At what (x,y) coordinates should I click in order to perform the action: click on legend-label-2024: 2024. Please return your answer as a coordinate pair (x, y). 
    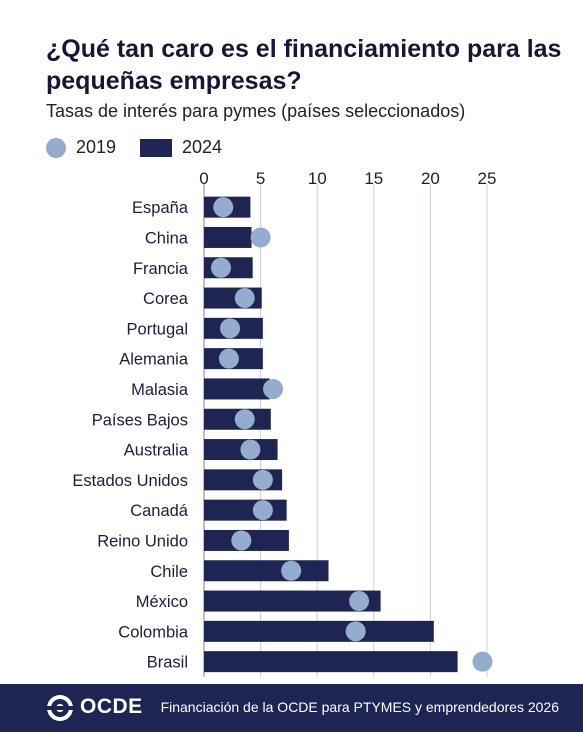
    Looking at the image, I should click on (202, 147).